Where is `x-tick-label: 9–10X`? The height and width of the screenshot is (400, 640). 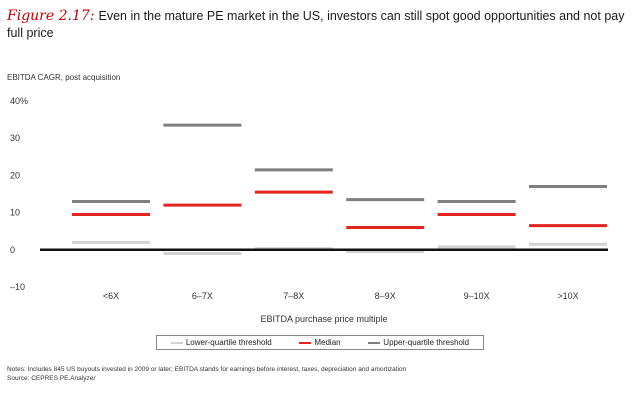 x-tick-label: 9–10X is located at coordinates (477, 296).